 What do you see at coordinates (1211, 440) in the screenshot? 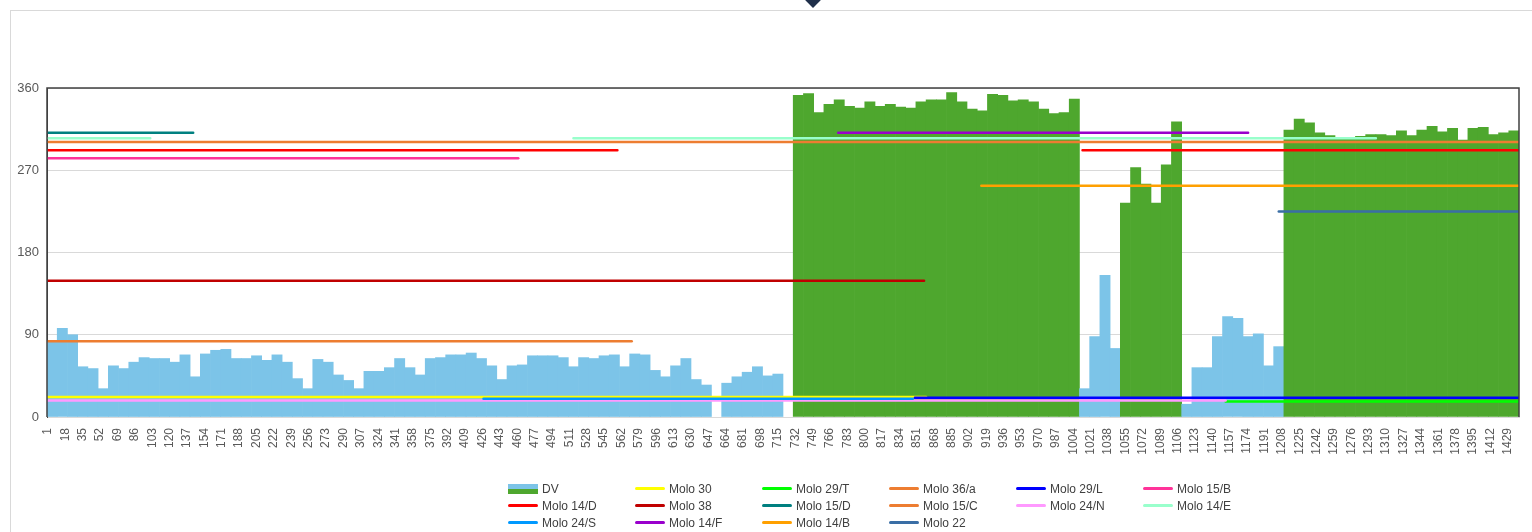
I see `x-tick-label: 1140` at bounding box center [1211, 440].